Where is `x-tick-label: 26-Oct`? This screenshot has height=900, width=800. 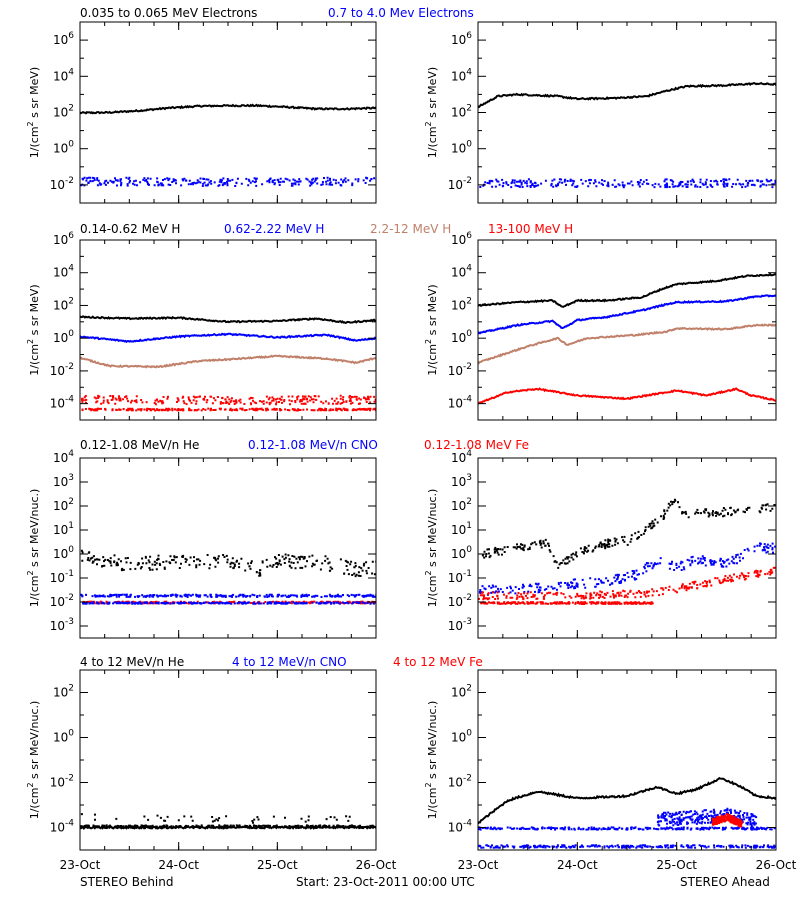 x-tick-label: 26-Oct is located at coordinates (776, 865).